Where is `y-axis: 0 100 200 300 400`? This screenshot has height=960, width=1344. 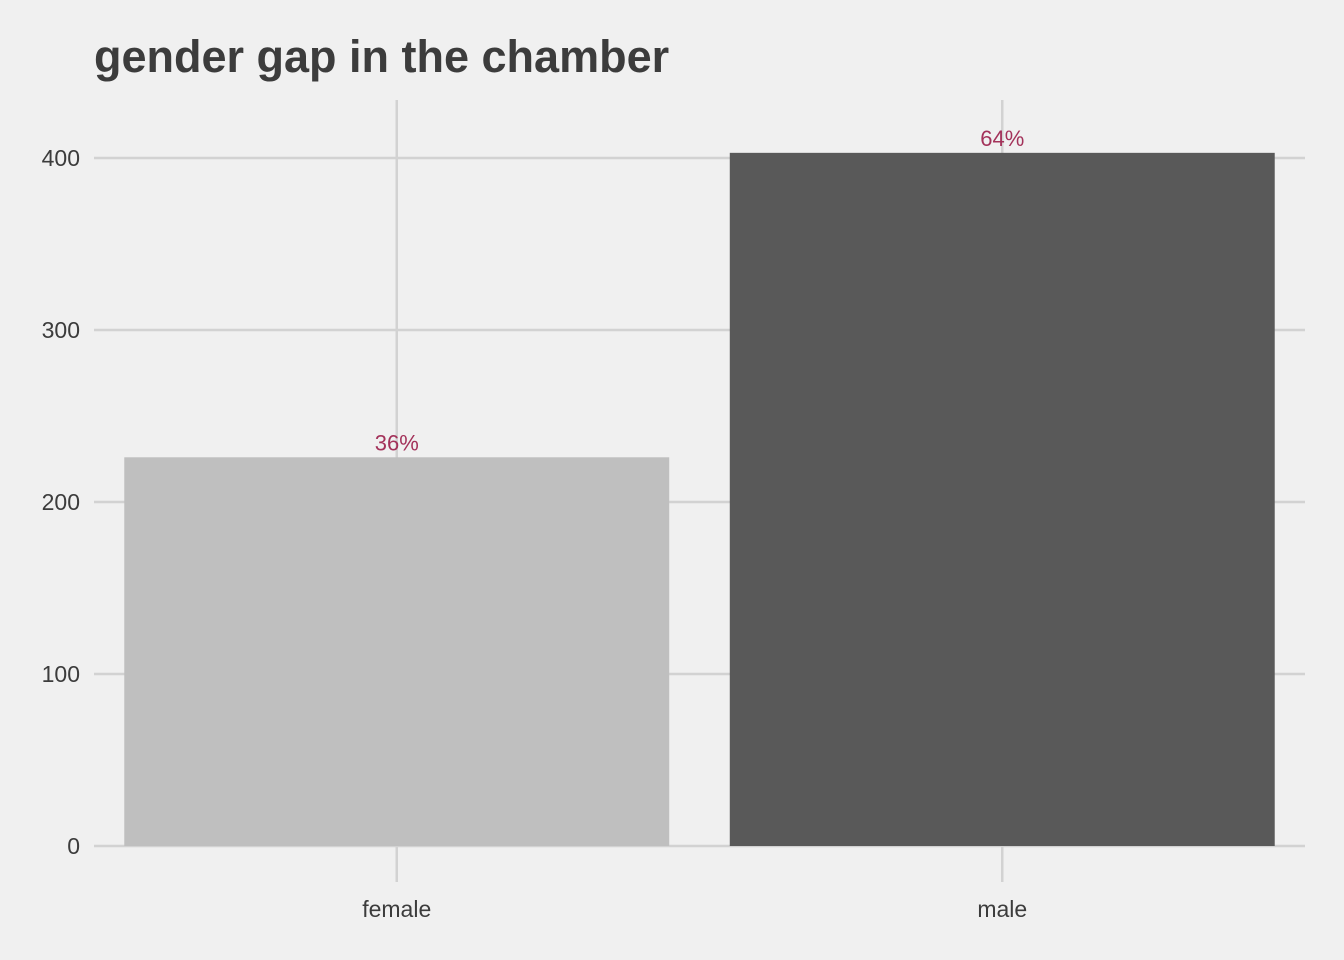
y-axis: 0 100 200 300 400 is located at coordinates (61, 502).